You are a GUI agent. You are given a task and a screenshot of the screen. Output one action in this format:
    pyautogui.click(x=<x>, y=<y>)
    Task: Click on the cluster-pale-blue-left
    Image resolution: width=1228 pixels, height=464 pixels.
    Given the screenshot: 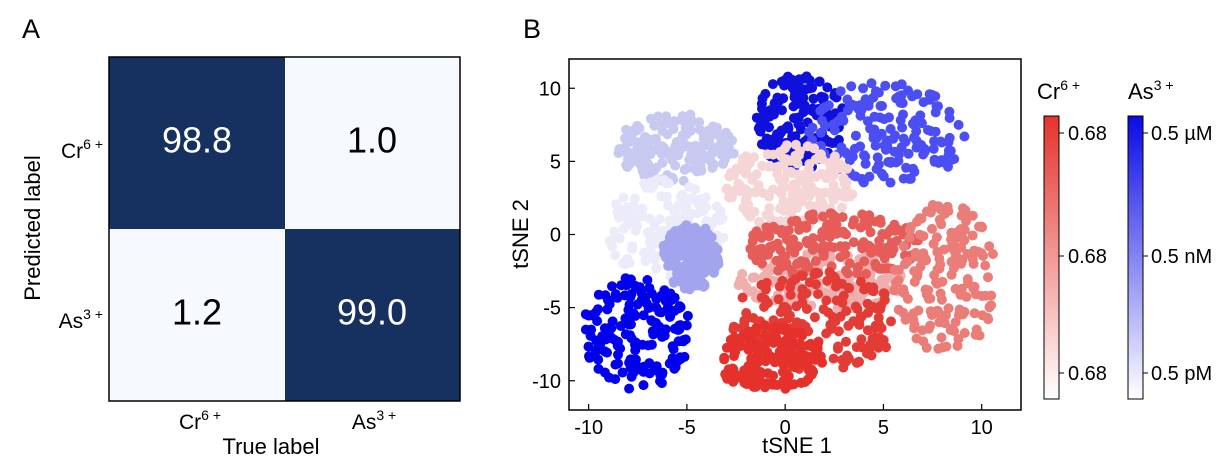 What is the action you would take?
    pyautogui.click(x=691, y=257)
    